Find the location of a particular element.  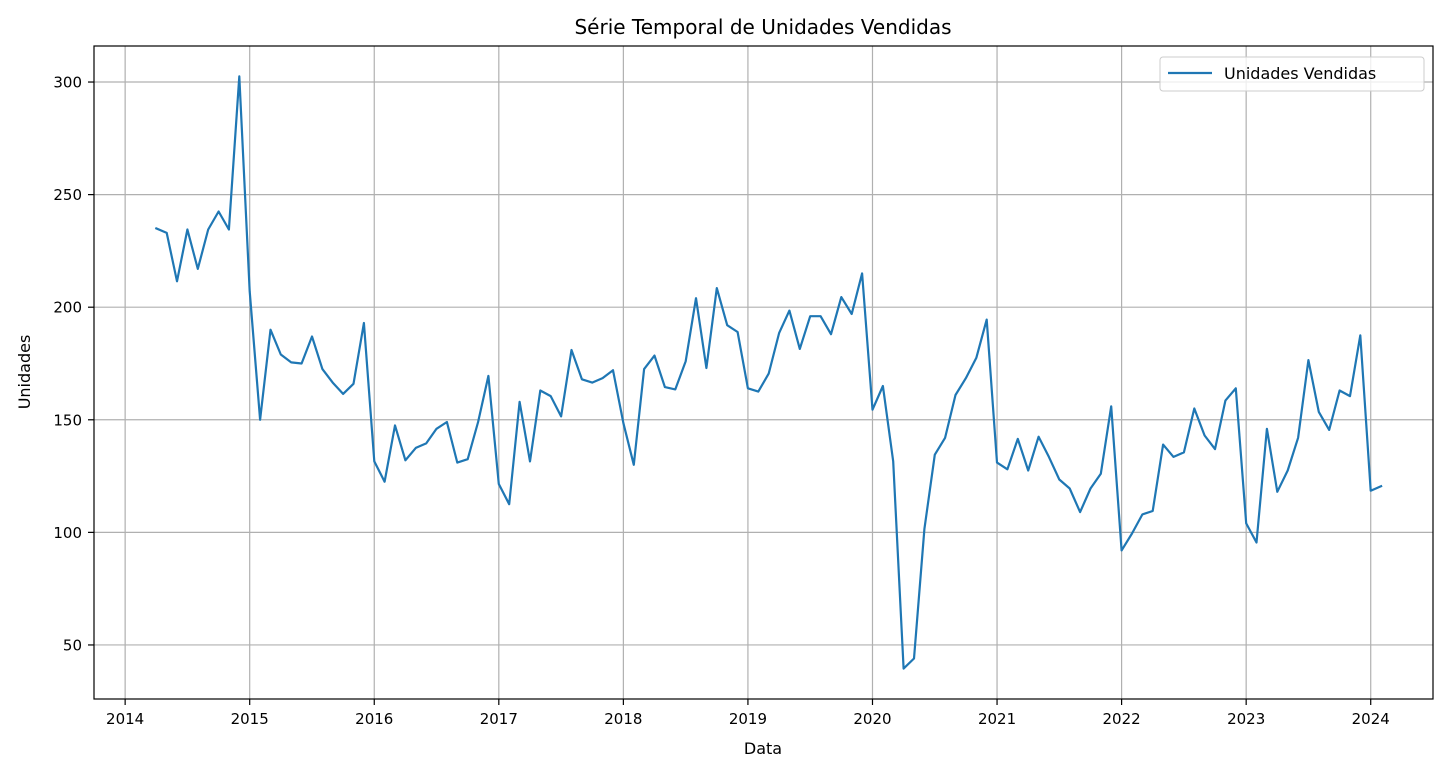

x-tick-label: 2018 is located at coordinates (623, 719).